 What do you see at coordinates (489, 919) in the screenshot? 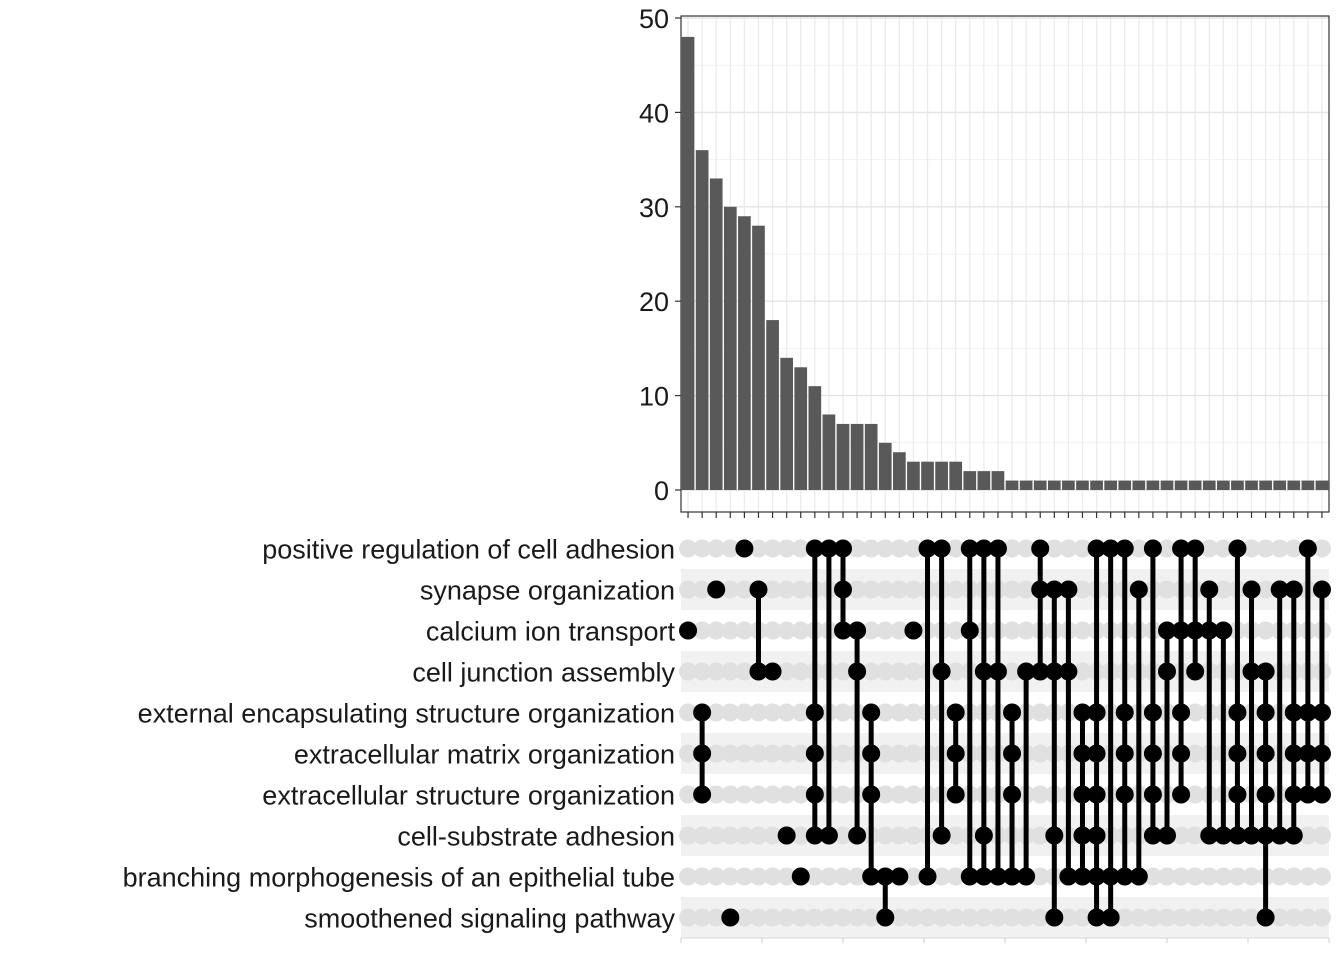
I see `set-label-10: smoothened signaling pathway` at bounding box center [489, 919].